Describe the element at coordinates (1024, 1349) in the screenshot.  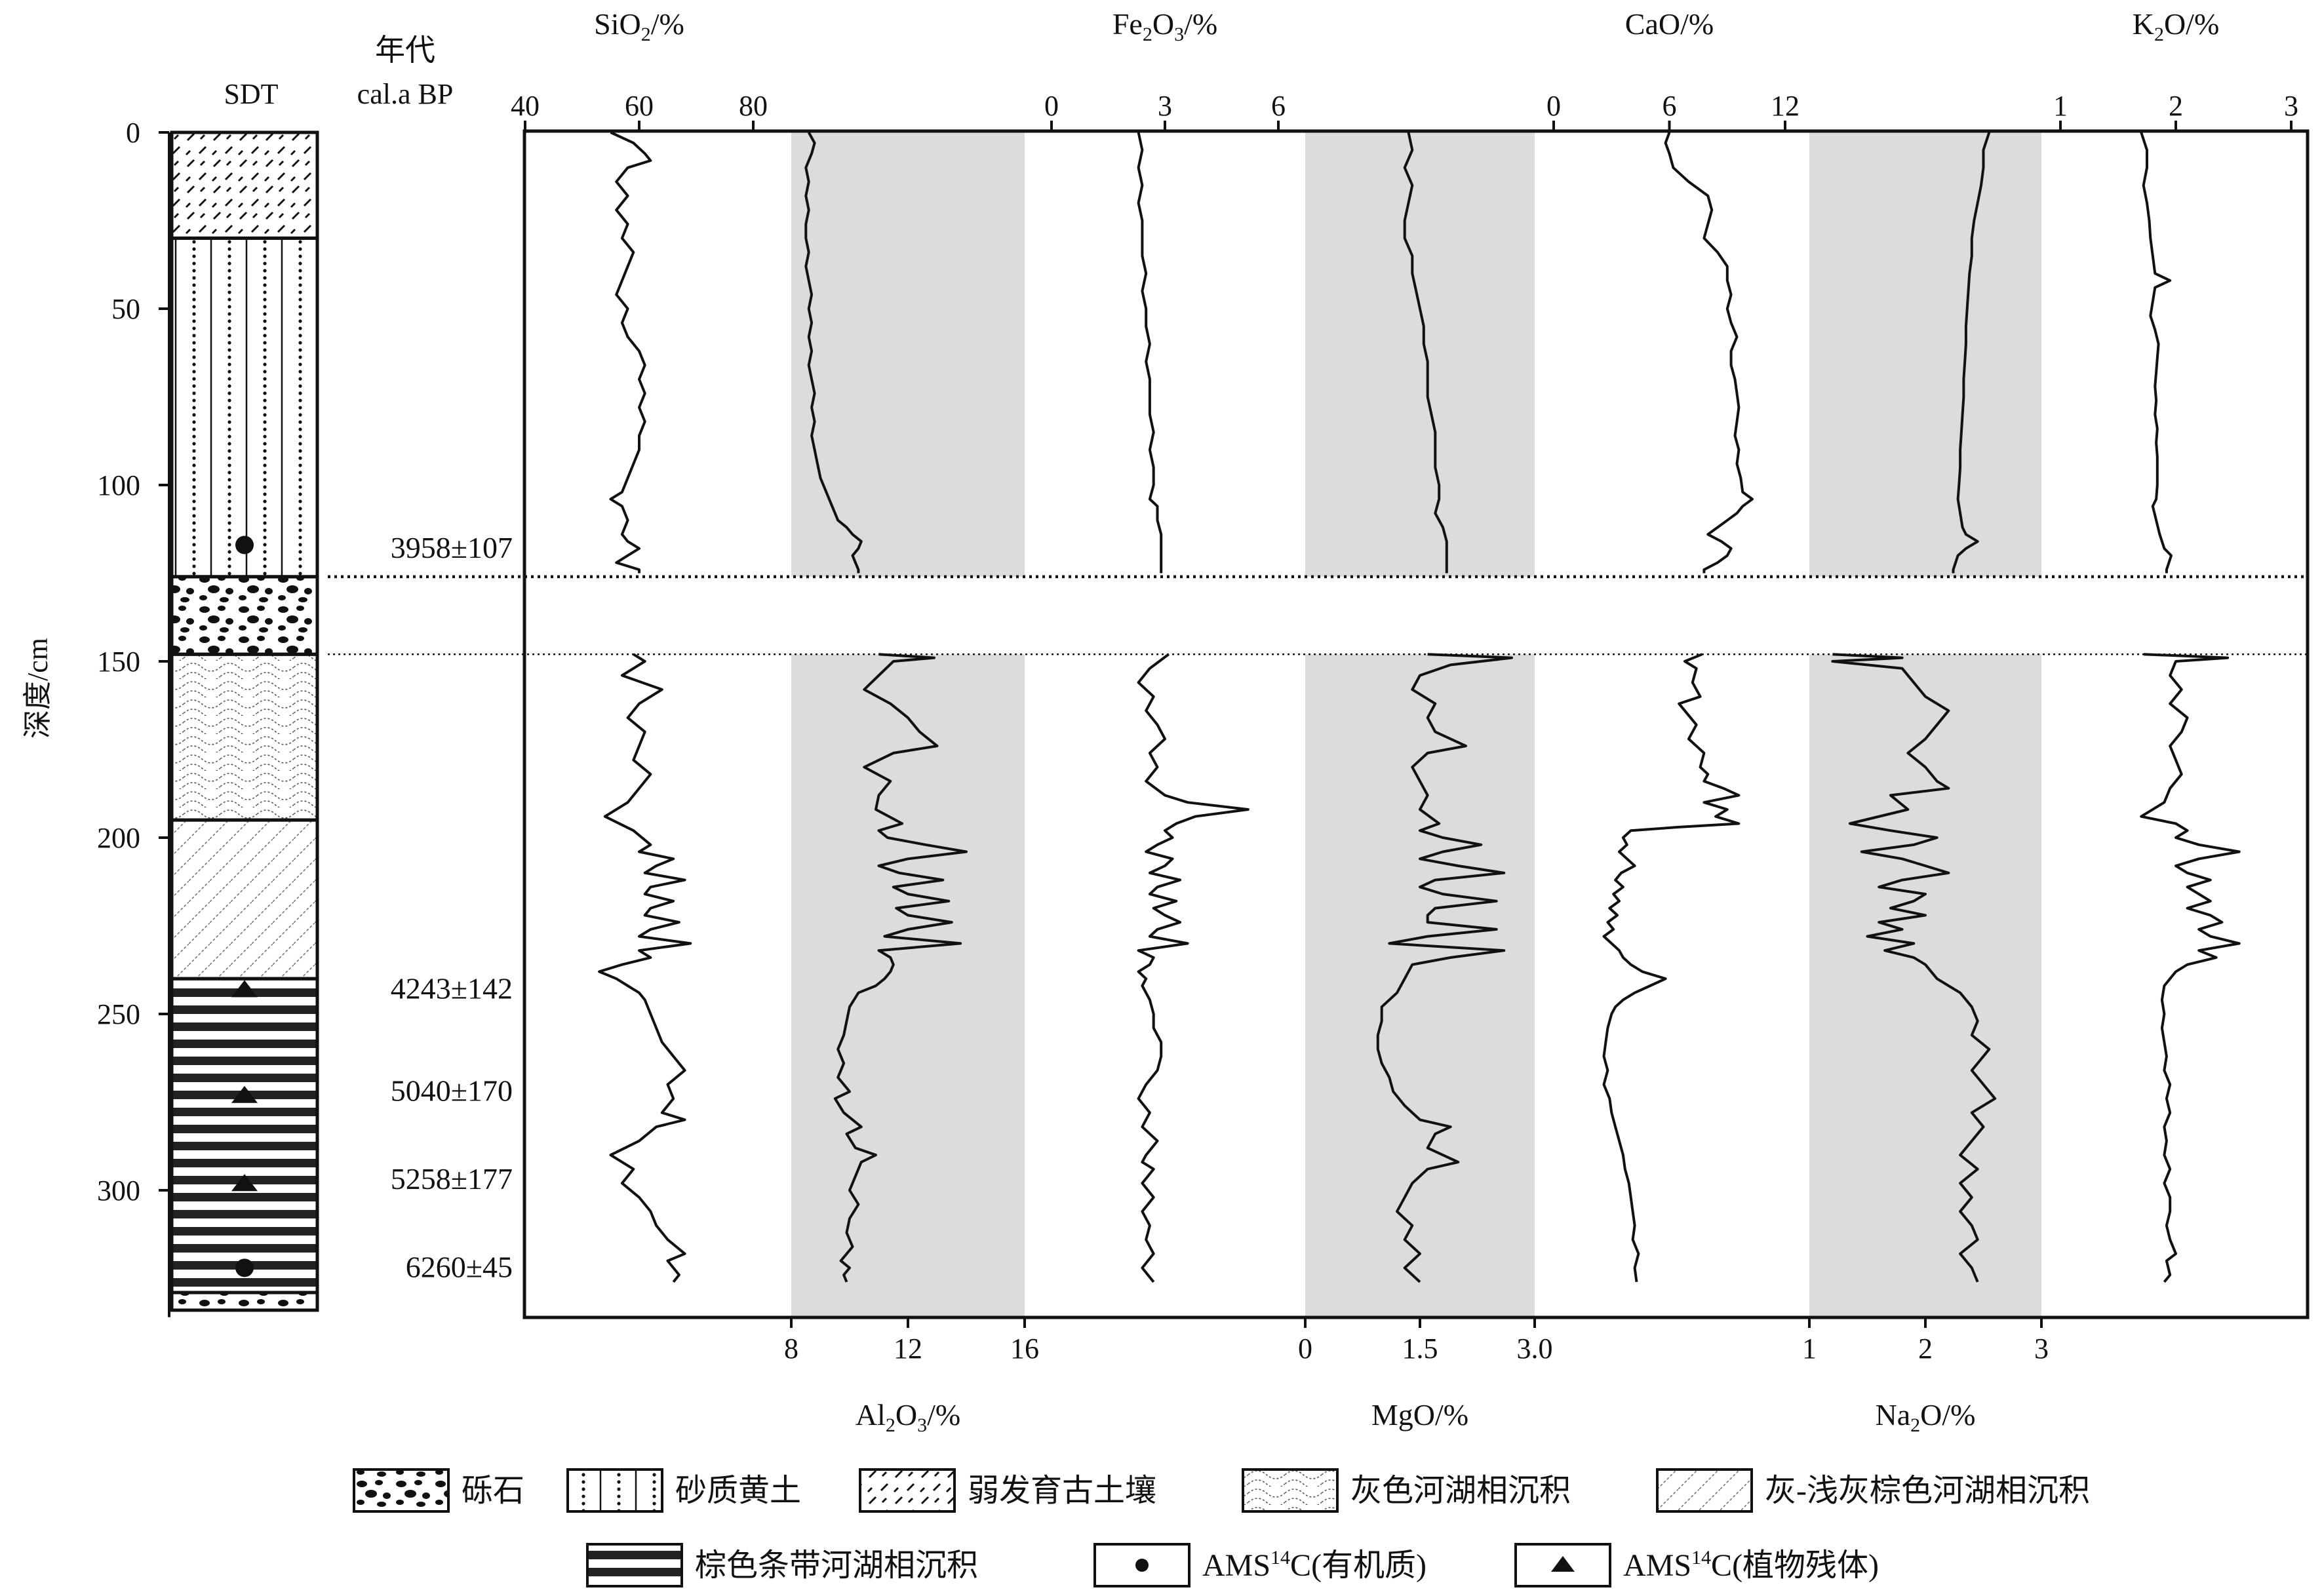
I see `axis-tick-label: 16` at that location.